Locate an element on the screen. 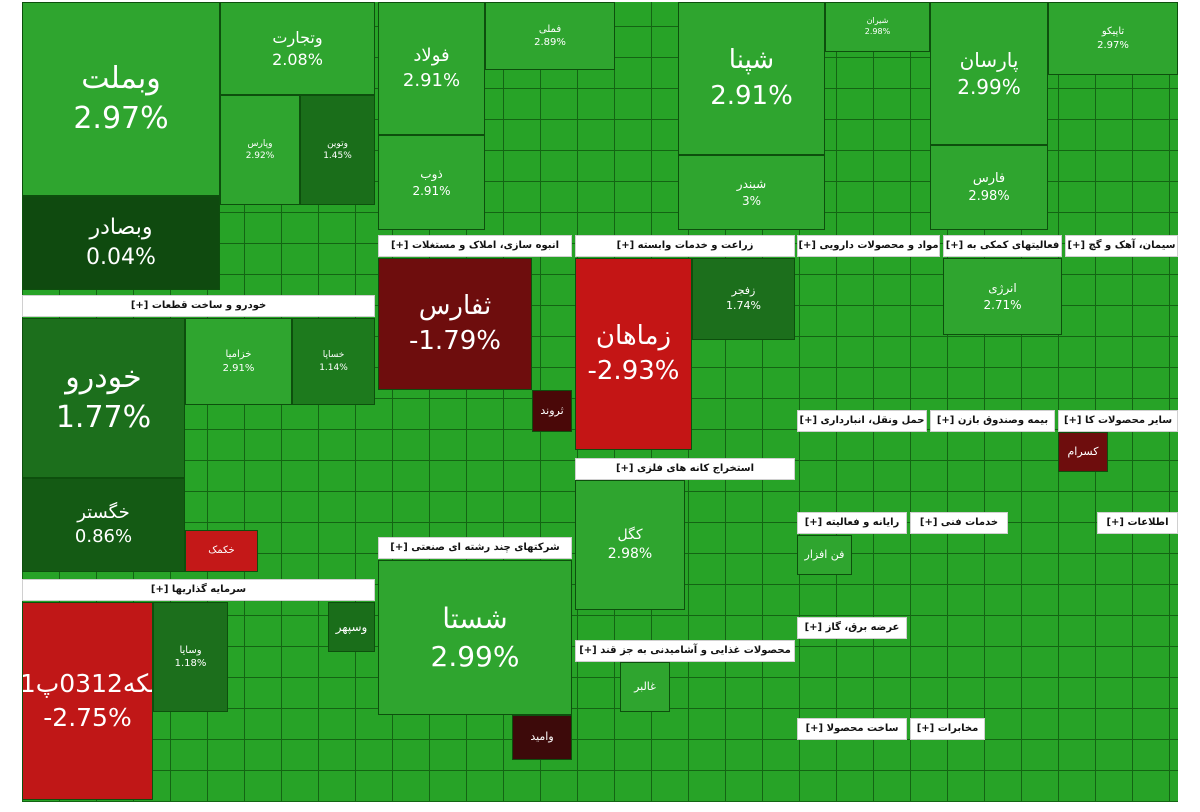 The height and width of the screenshot is (812, 1200). stock-symbol: فارس is located at coordinates (989, 178).